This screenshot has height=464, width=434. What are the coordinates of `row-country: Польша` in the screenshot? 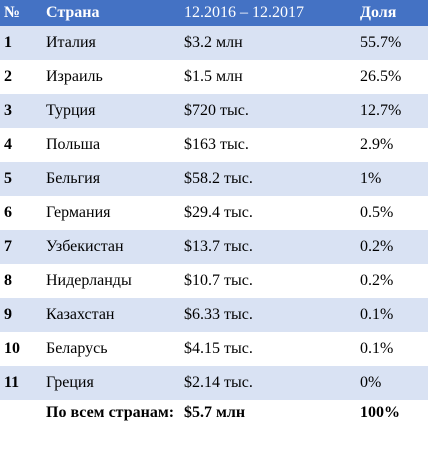 It's located at (73, 144).